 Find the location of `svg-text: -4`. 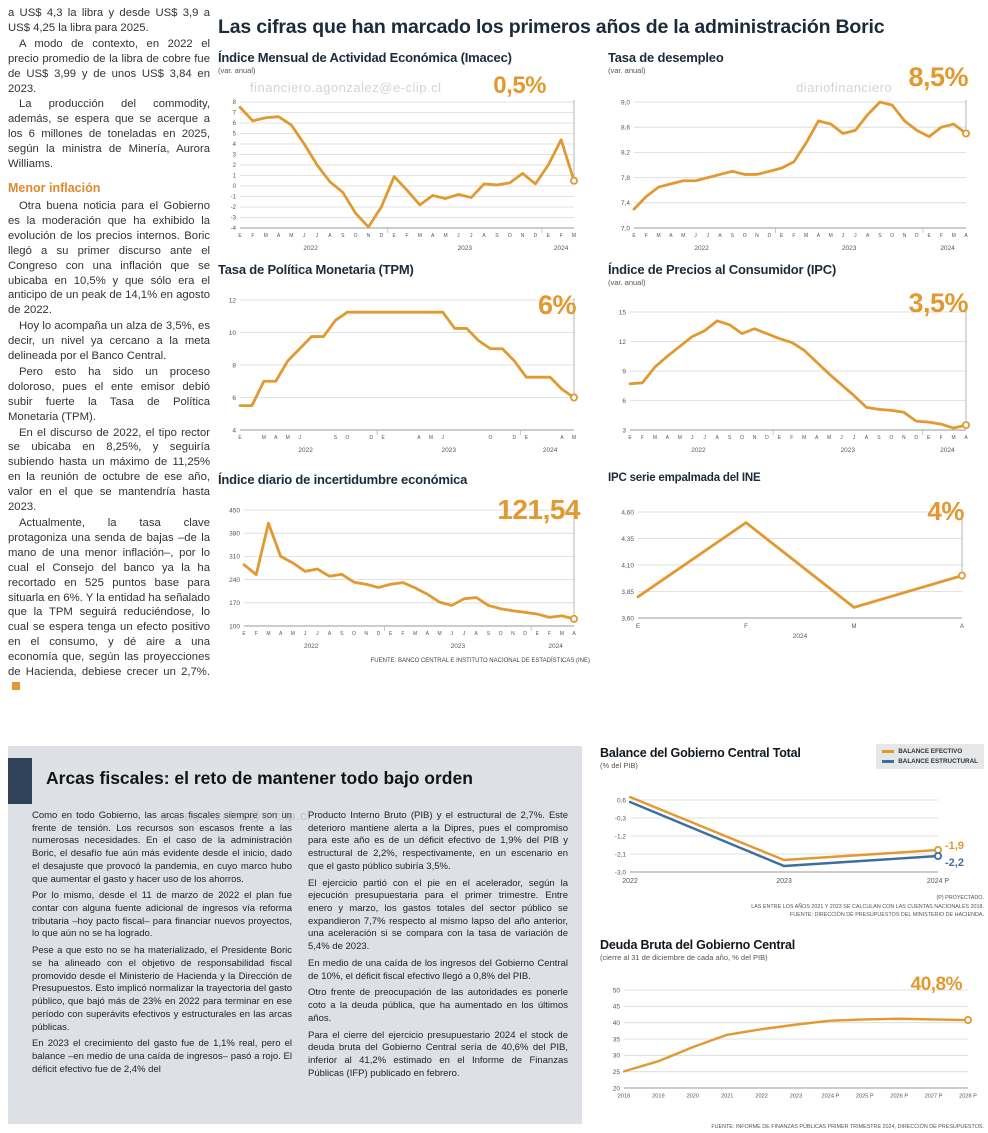

svg-text: -4 is located at coordinates (234, 229).